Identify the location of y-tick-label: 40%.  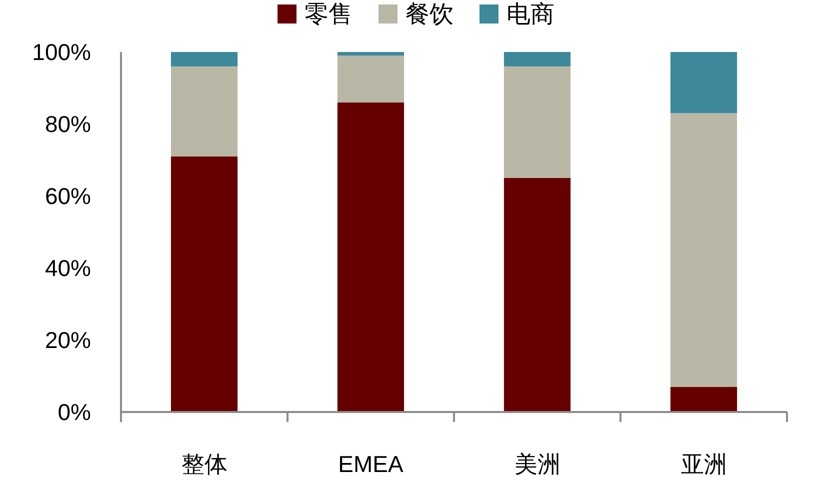
(67, 268).